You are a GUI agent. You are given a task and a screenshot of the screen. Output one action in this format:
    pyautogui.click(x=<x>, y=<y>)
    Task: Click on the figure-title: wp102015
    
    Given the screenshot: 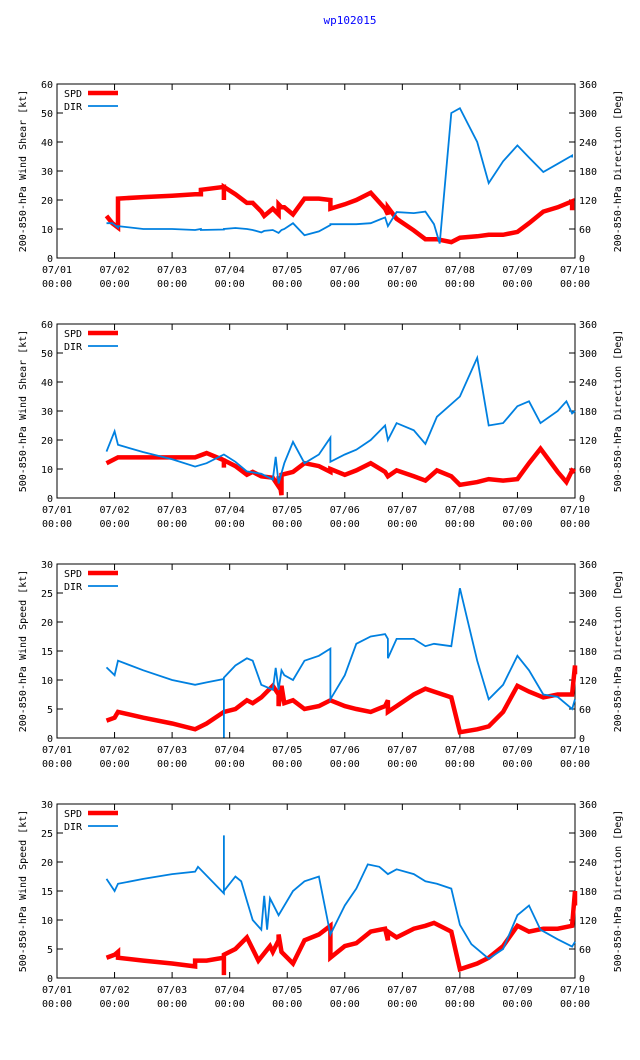 What is the action you would take?
    pyautogui.click(x=350, y=20)
    